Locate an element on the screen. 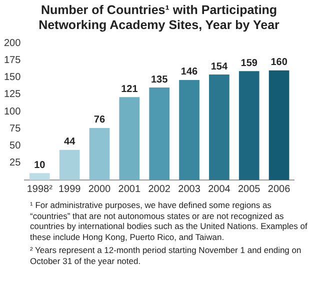 Image resolution: width=318 pixels, height=299 pixels. y-tick-label: 50 is located at coordinates (16, 146).